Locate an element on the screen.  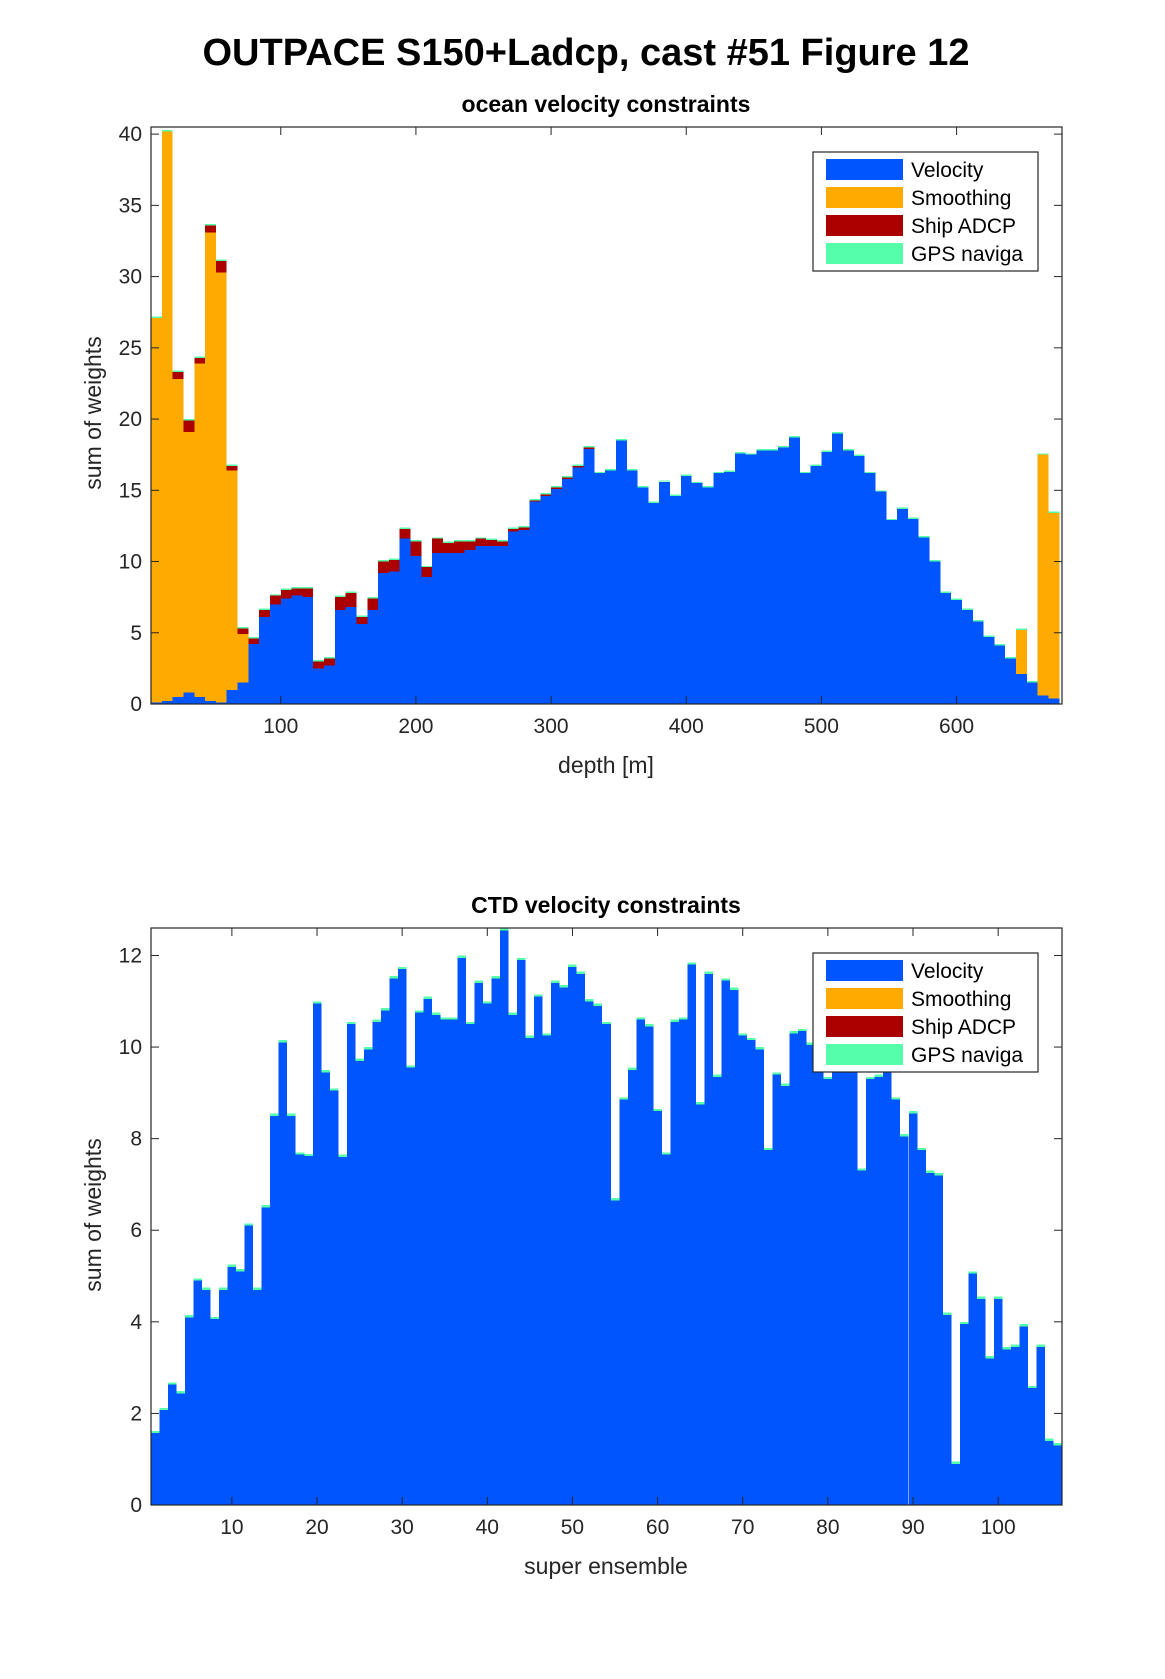
y-tick-label: 4 is located at coordinates (136, 1322).